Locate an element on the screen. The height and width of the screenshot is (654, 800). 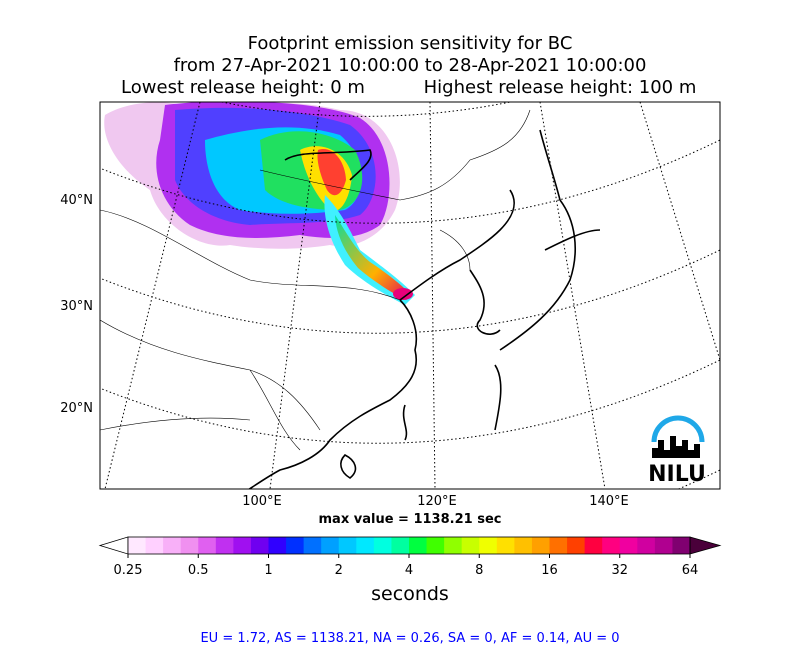
max-value: max value = 1138.21 sec is located at coordinates (410, 519).